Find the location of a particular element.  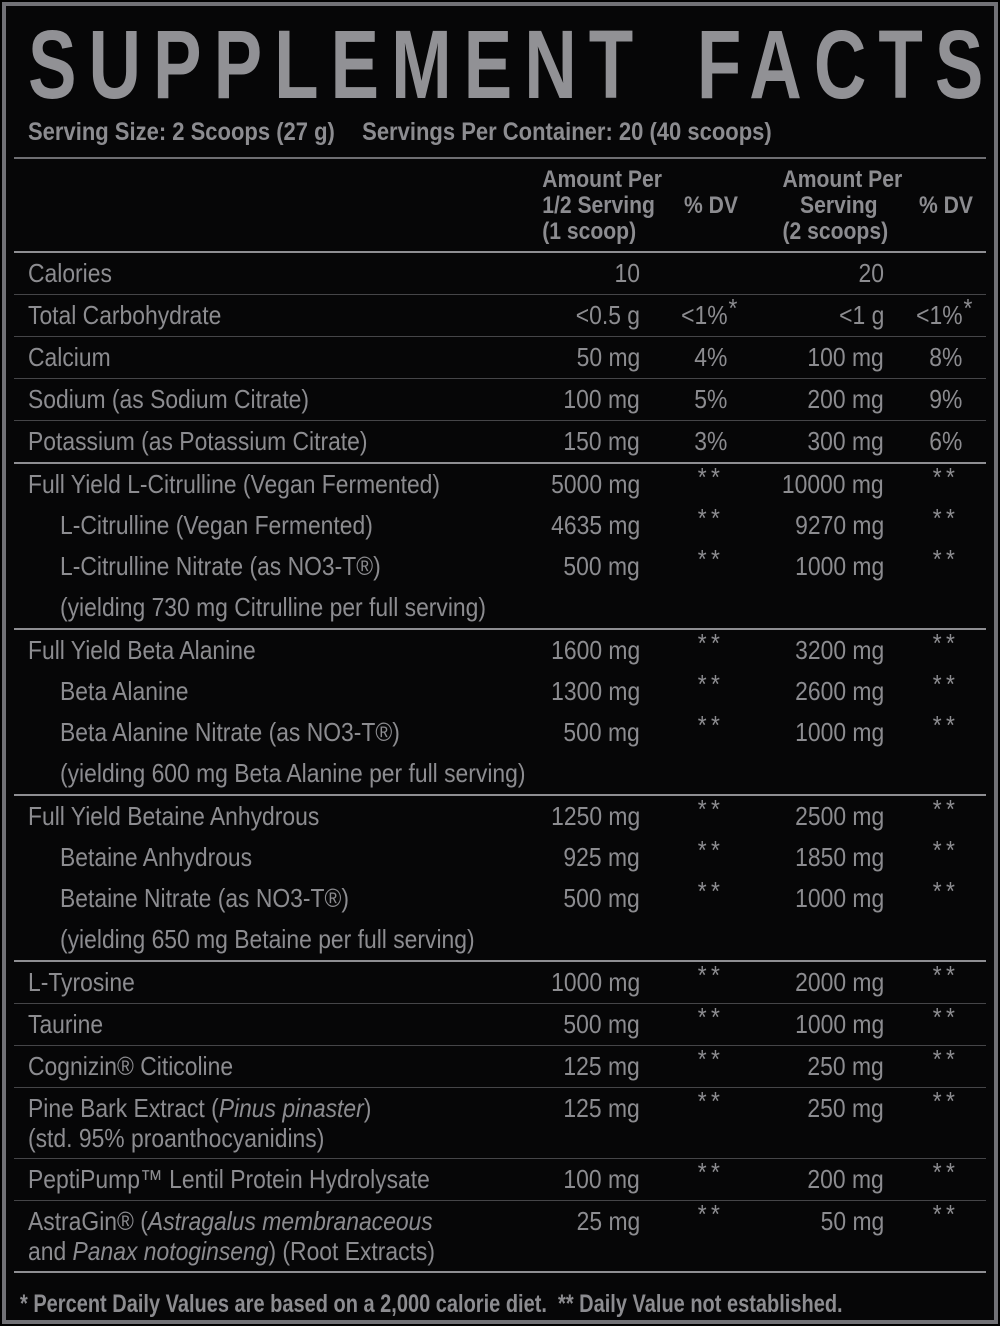

ingredient-name-line: L-Tyrosine is located at coordinates (238, 982).